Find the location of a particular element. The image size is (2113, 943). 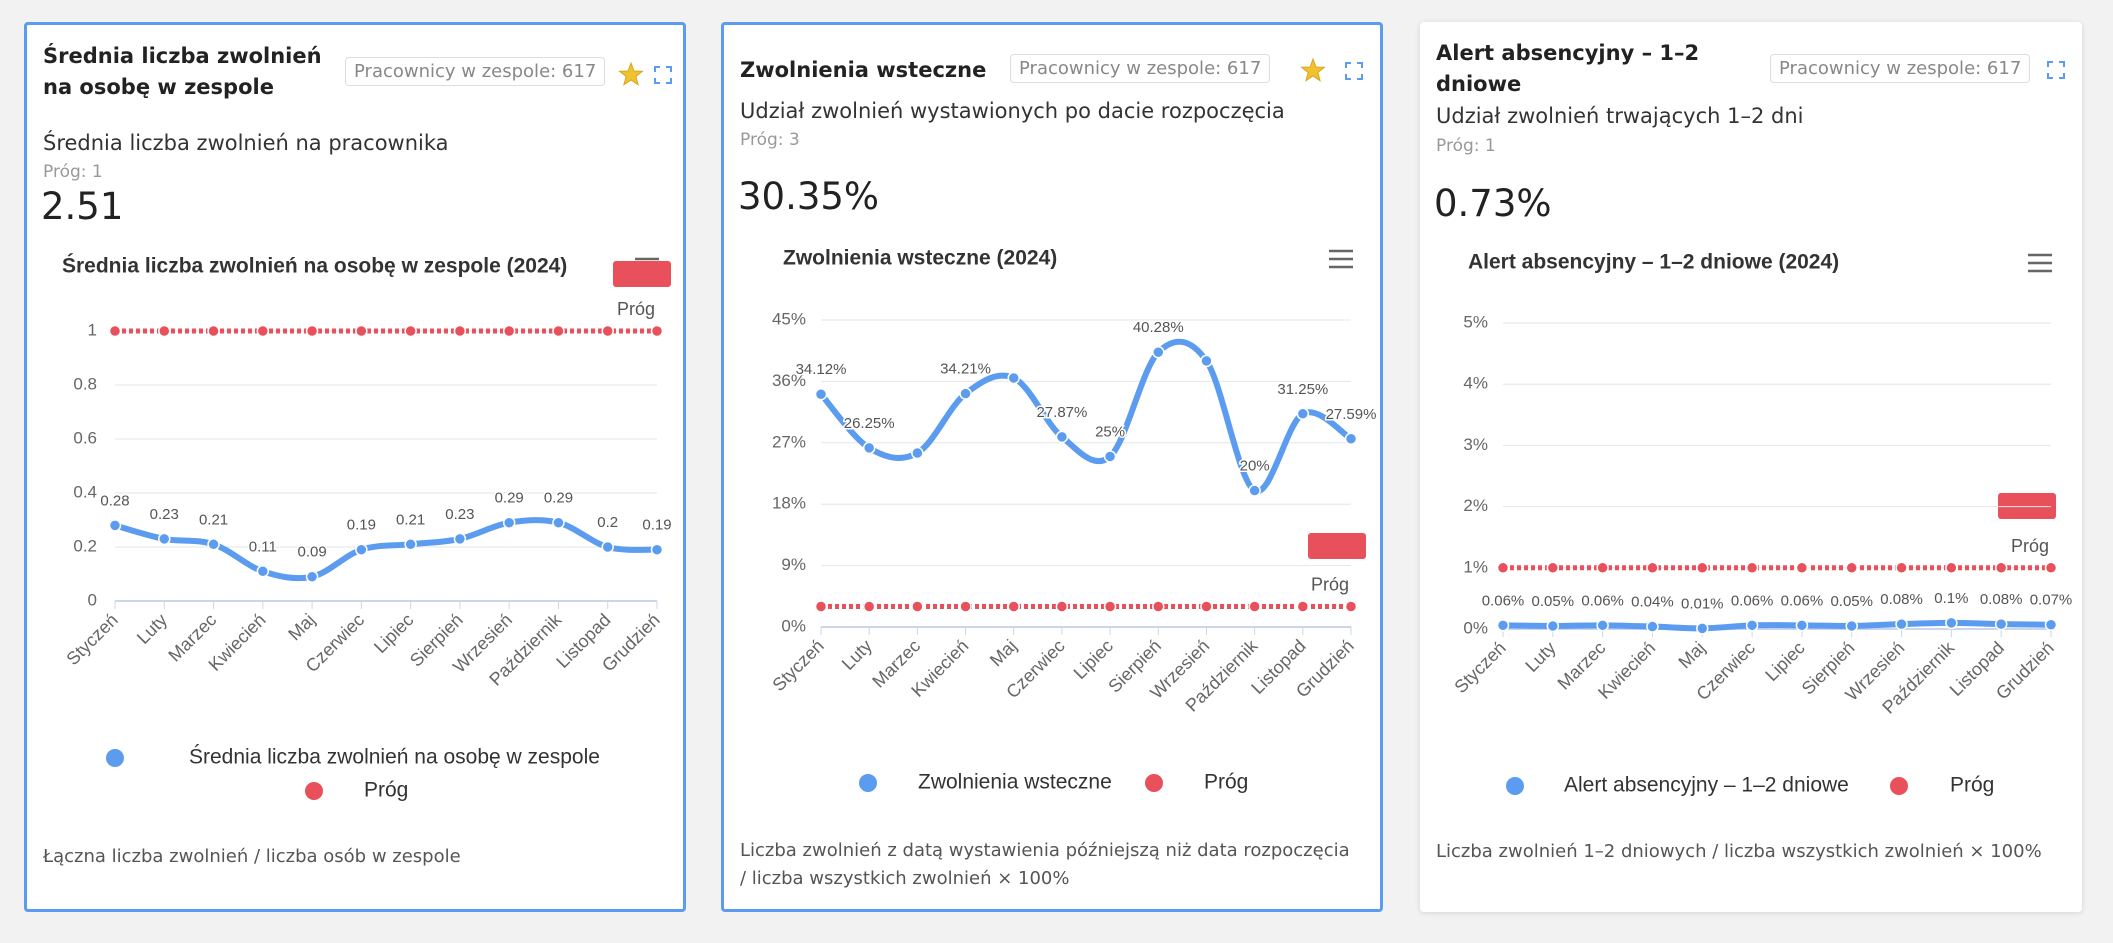

series-line is located at coordinates (386, 549).